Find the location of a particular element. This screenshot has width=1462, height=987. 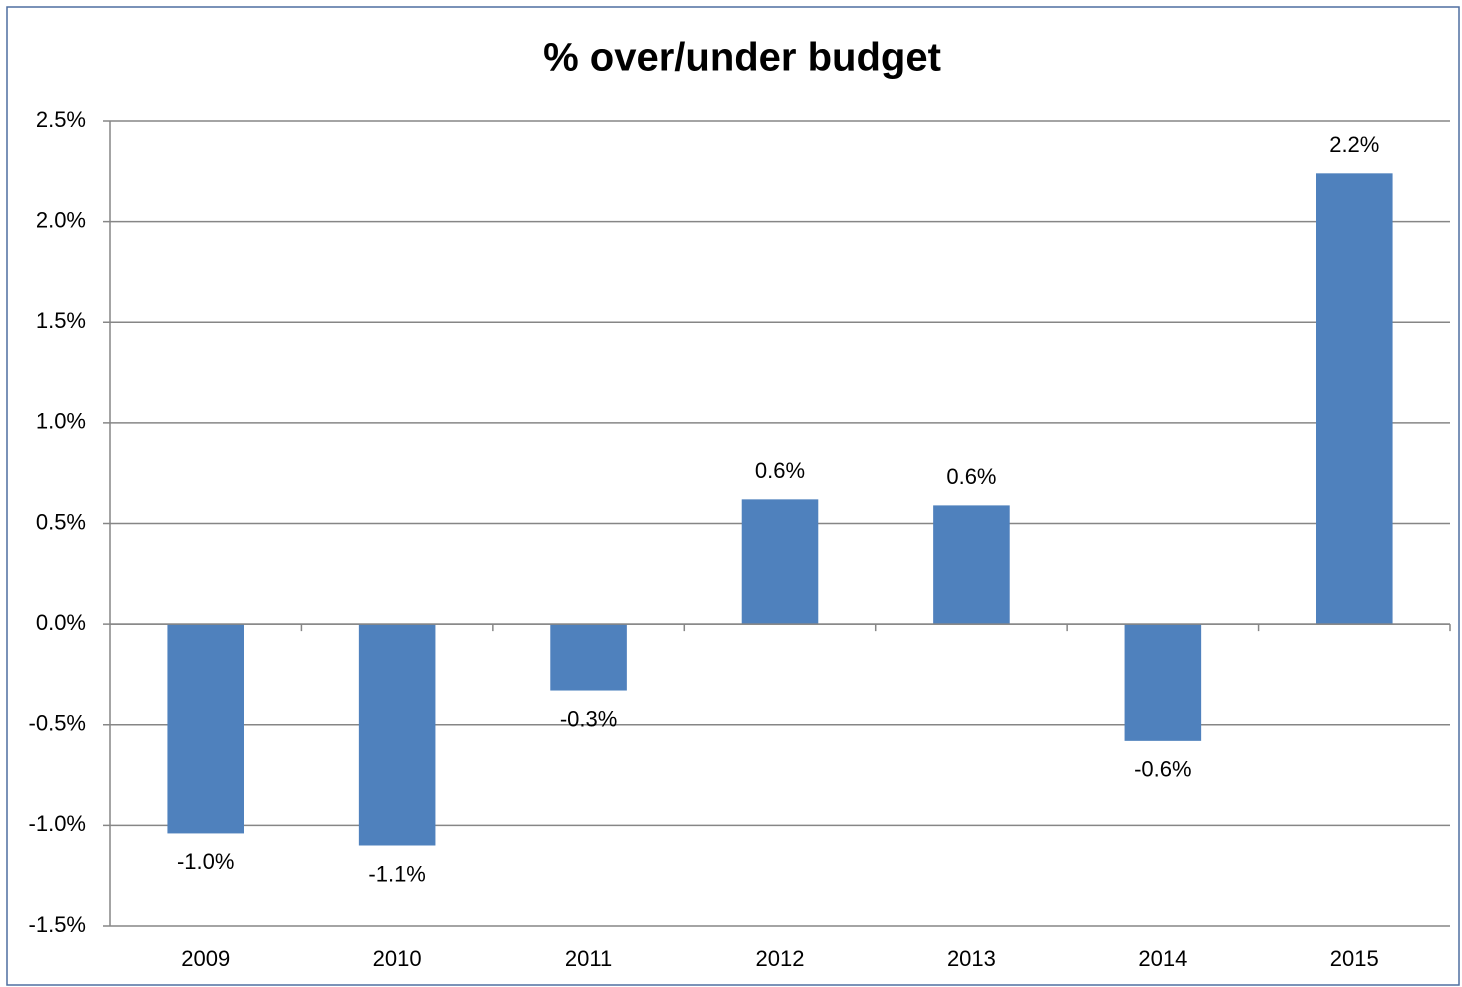

x-tick-label: 2012 is located at coordinates (780, 958).